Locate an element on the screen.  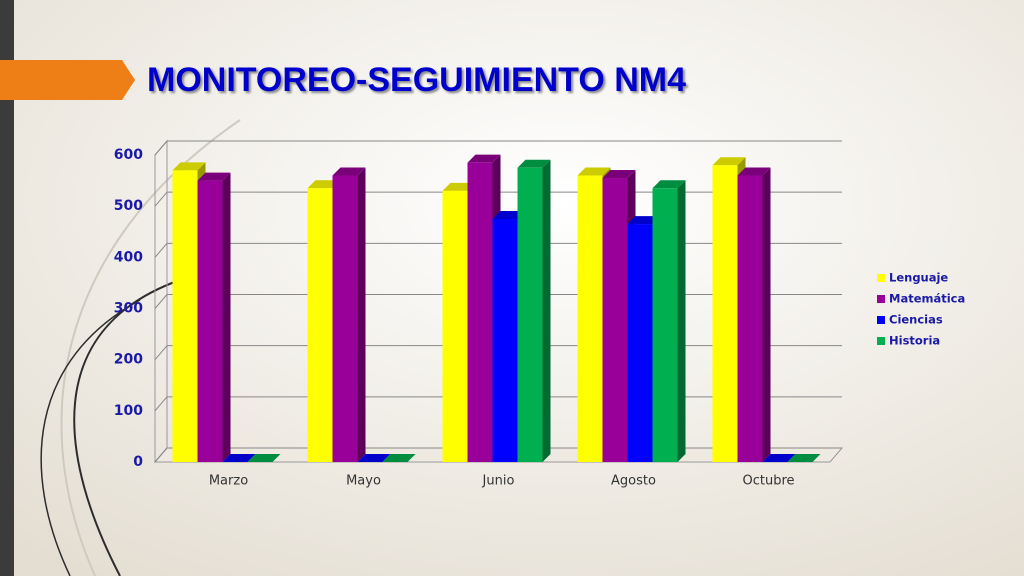
left-strip is located at coordinates (7, 288).